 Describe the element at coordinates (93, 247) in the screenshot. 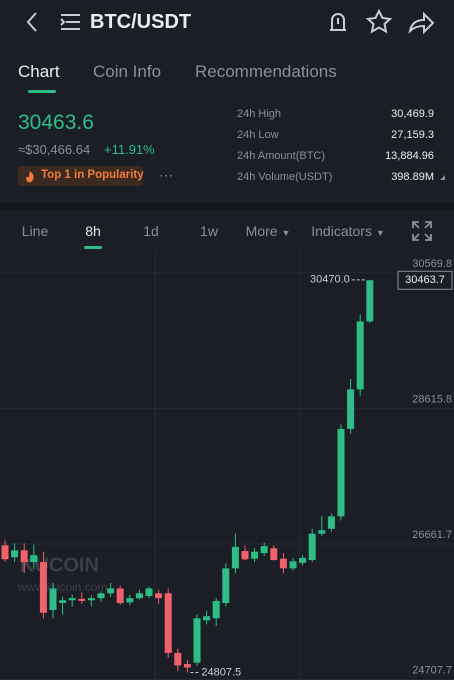

I see `interval-indicator` at that location.